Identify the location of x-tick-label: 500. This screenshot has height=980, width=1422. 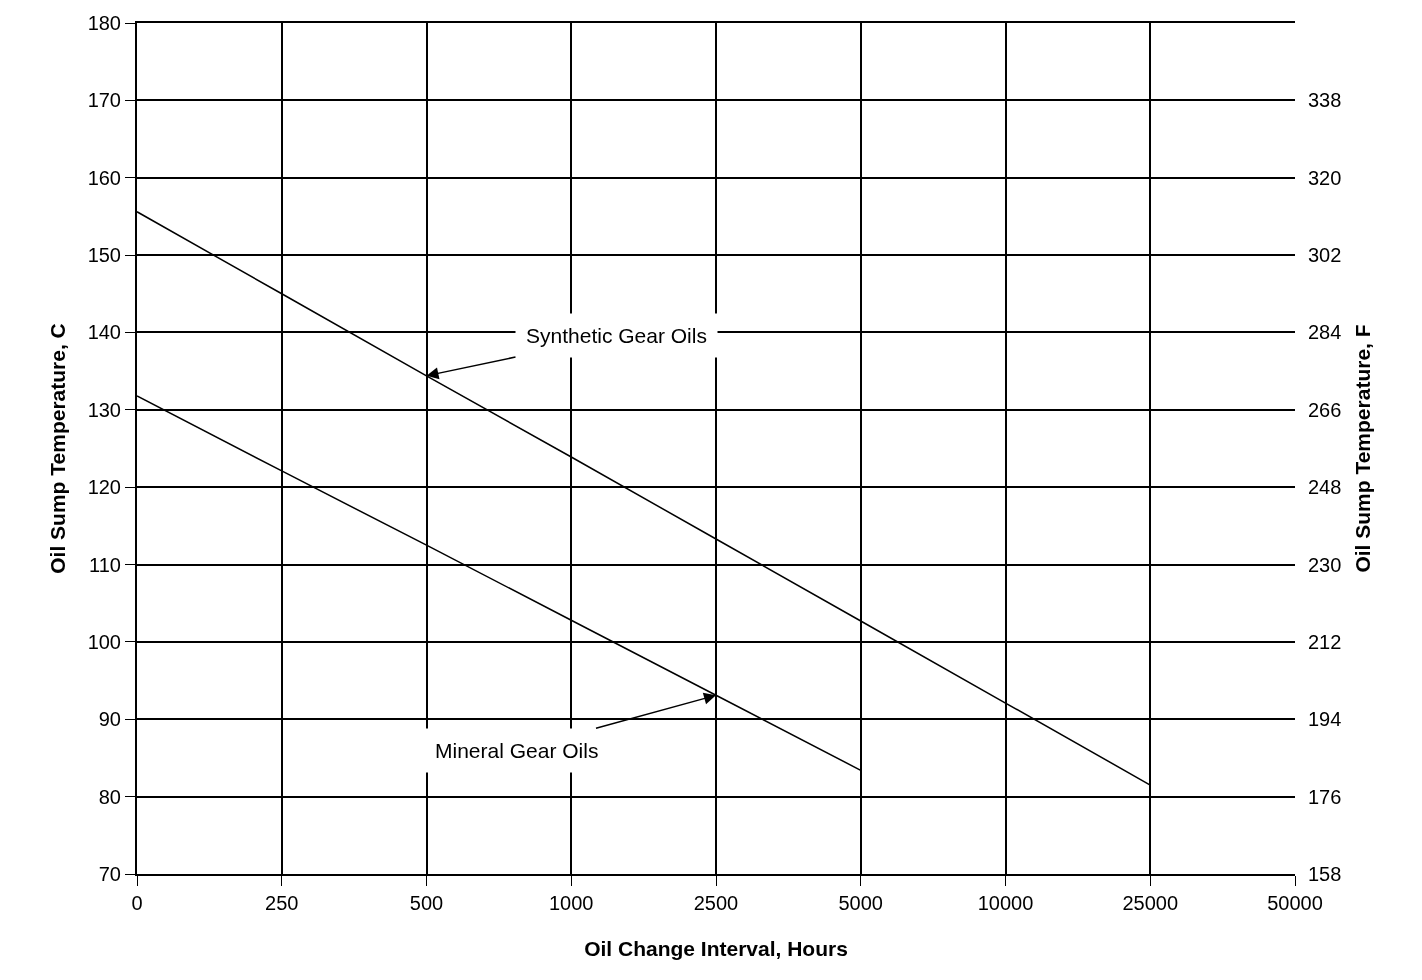
(426, 903).